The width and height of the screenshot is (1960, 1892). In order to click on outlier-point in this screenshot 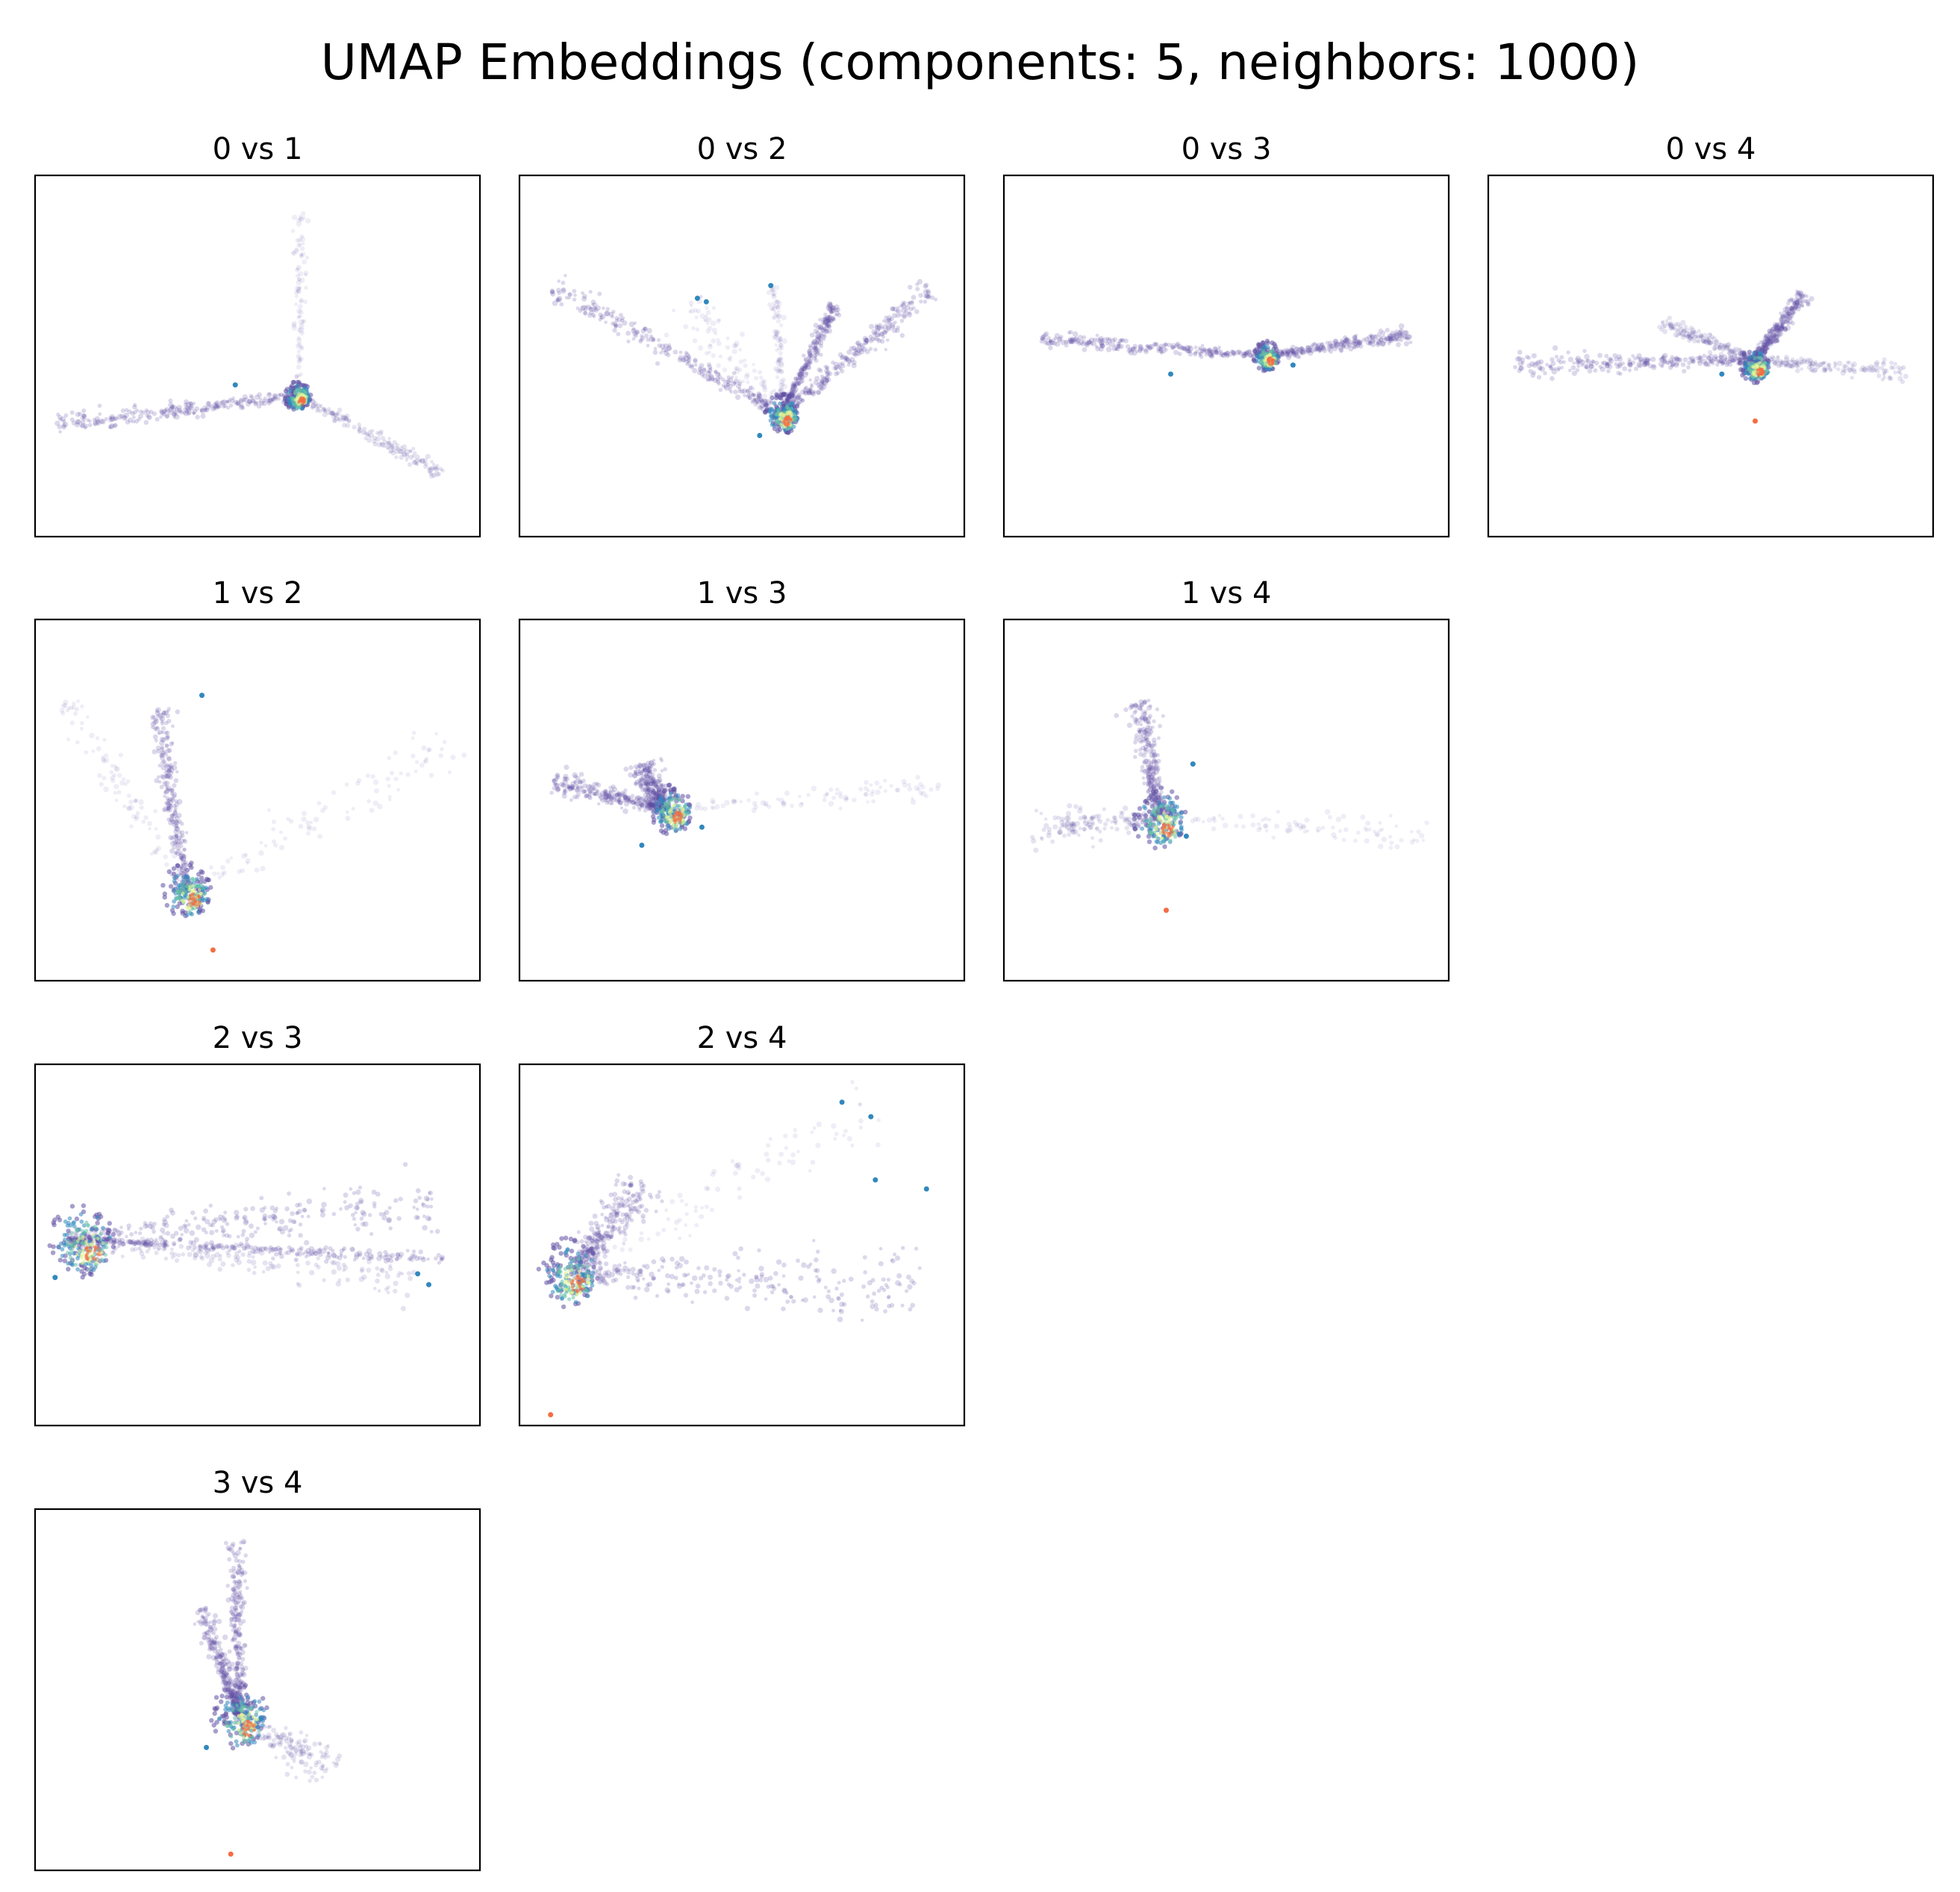, I will do `click(706, 302)`.